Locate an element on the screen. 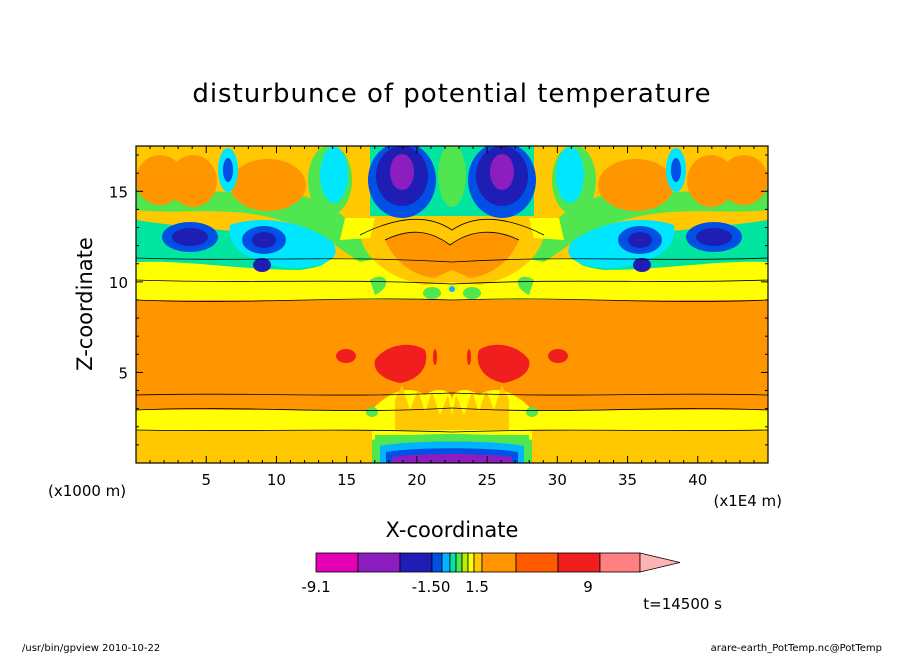  y-tick-label: 5 is located at coordinates (123, 373).